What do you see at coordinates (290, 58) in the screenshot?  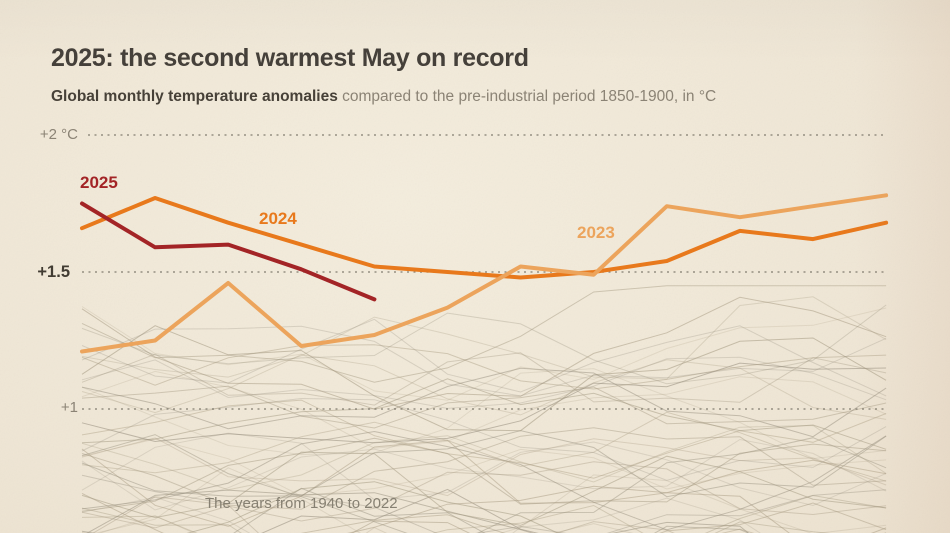 I see `chart-title: 2025: the second warmest May on record` at bounding box center [290, 58].